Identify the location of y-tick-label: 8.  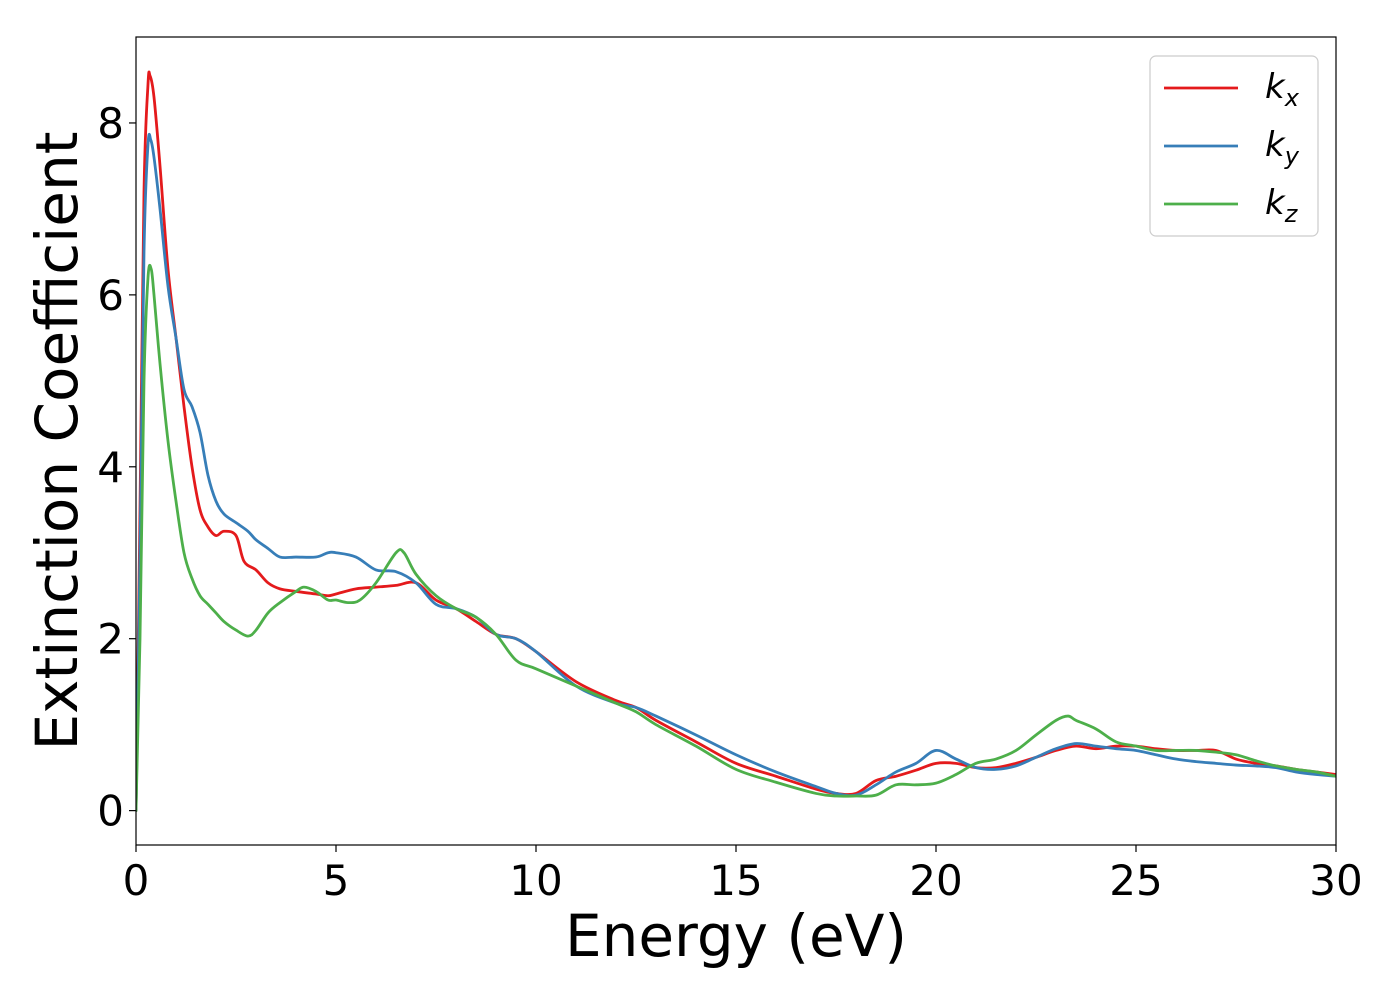
(110, 123).